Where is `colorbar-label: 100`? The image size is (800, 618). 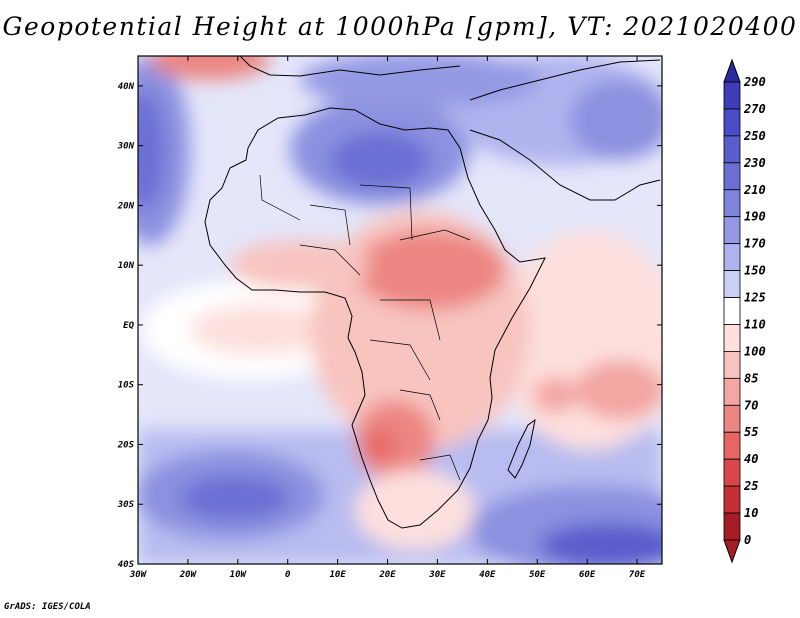
colorbar-label: 100 is located at coordinates (755, 351).